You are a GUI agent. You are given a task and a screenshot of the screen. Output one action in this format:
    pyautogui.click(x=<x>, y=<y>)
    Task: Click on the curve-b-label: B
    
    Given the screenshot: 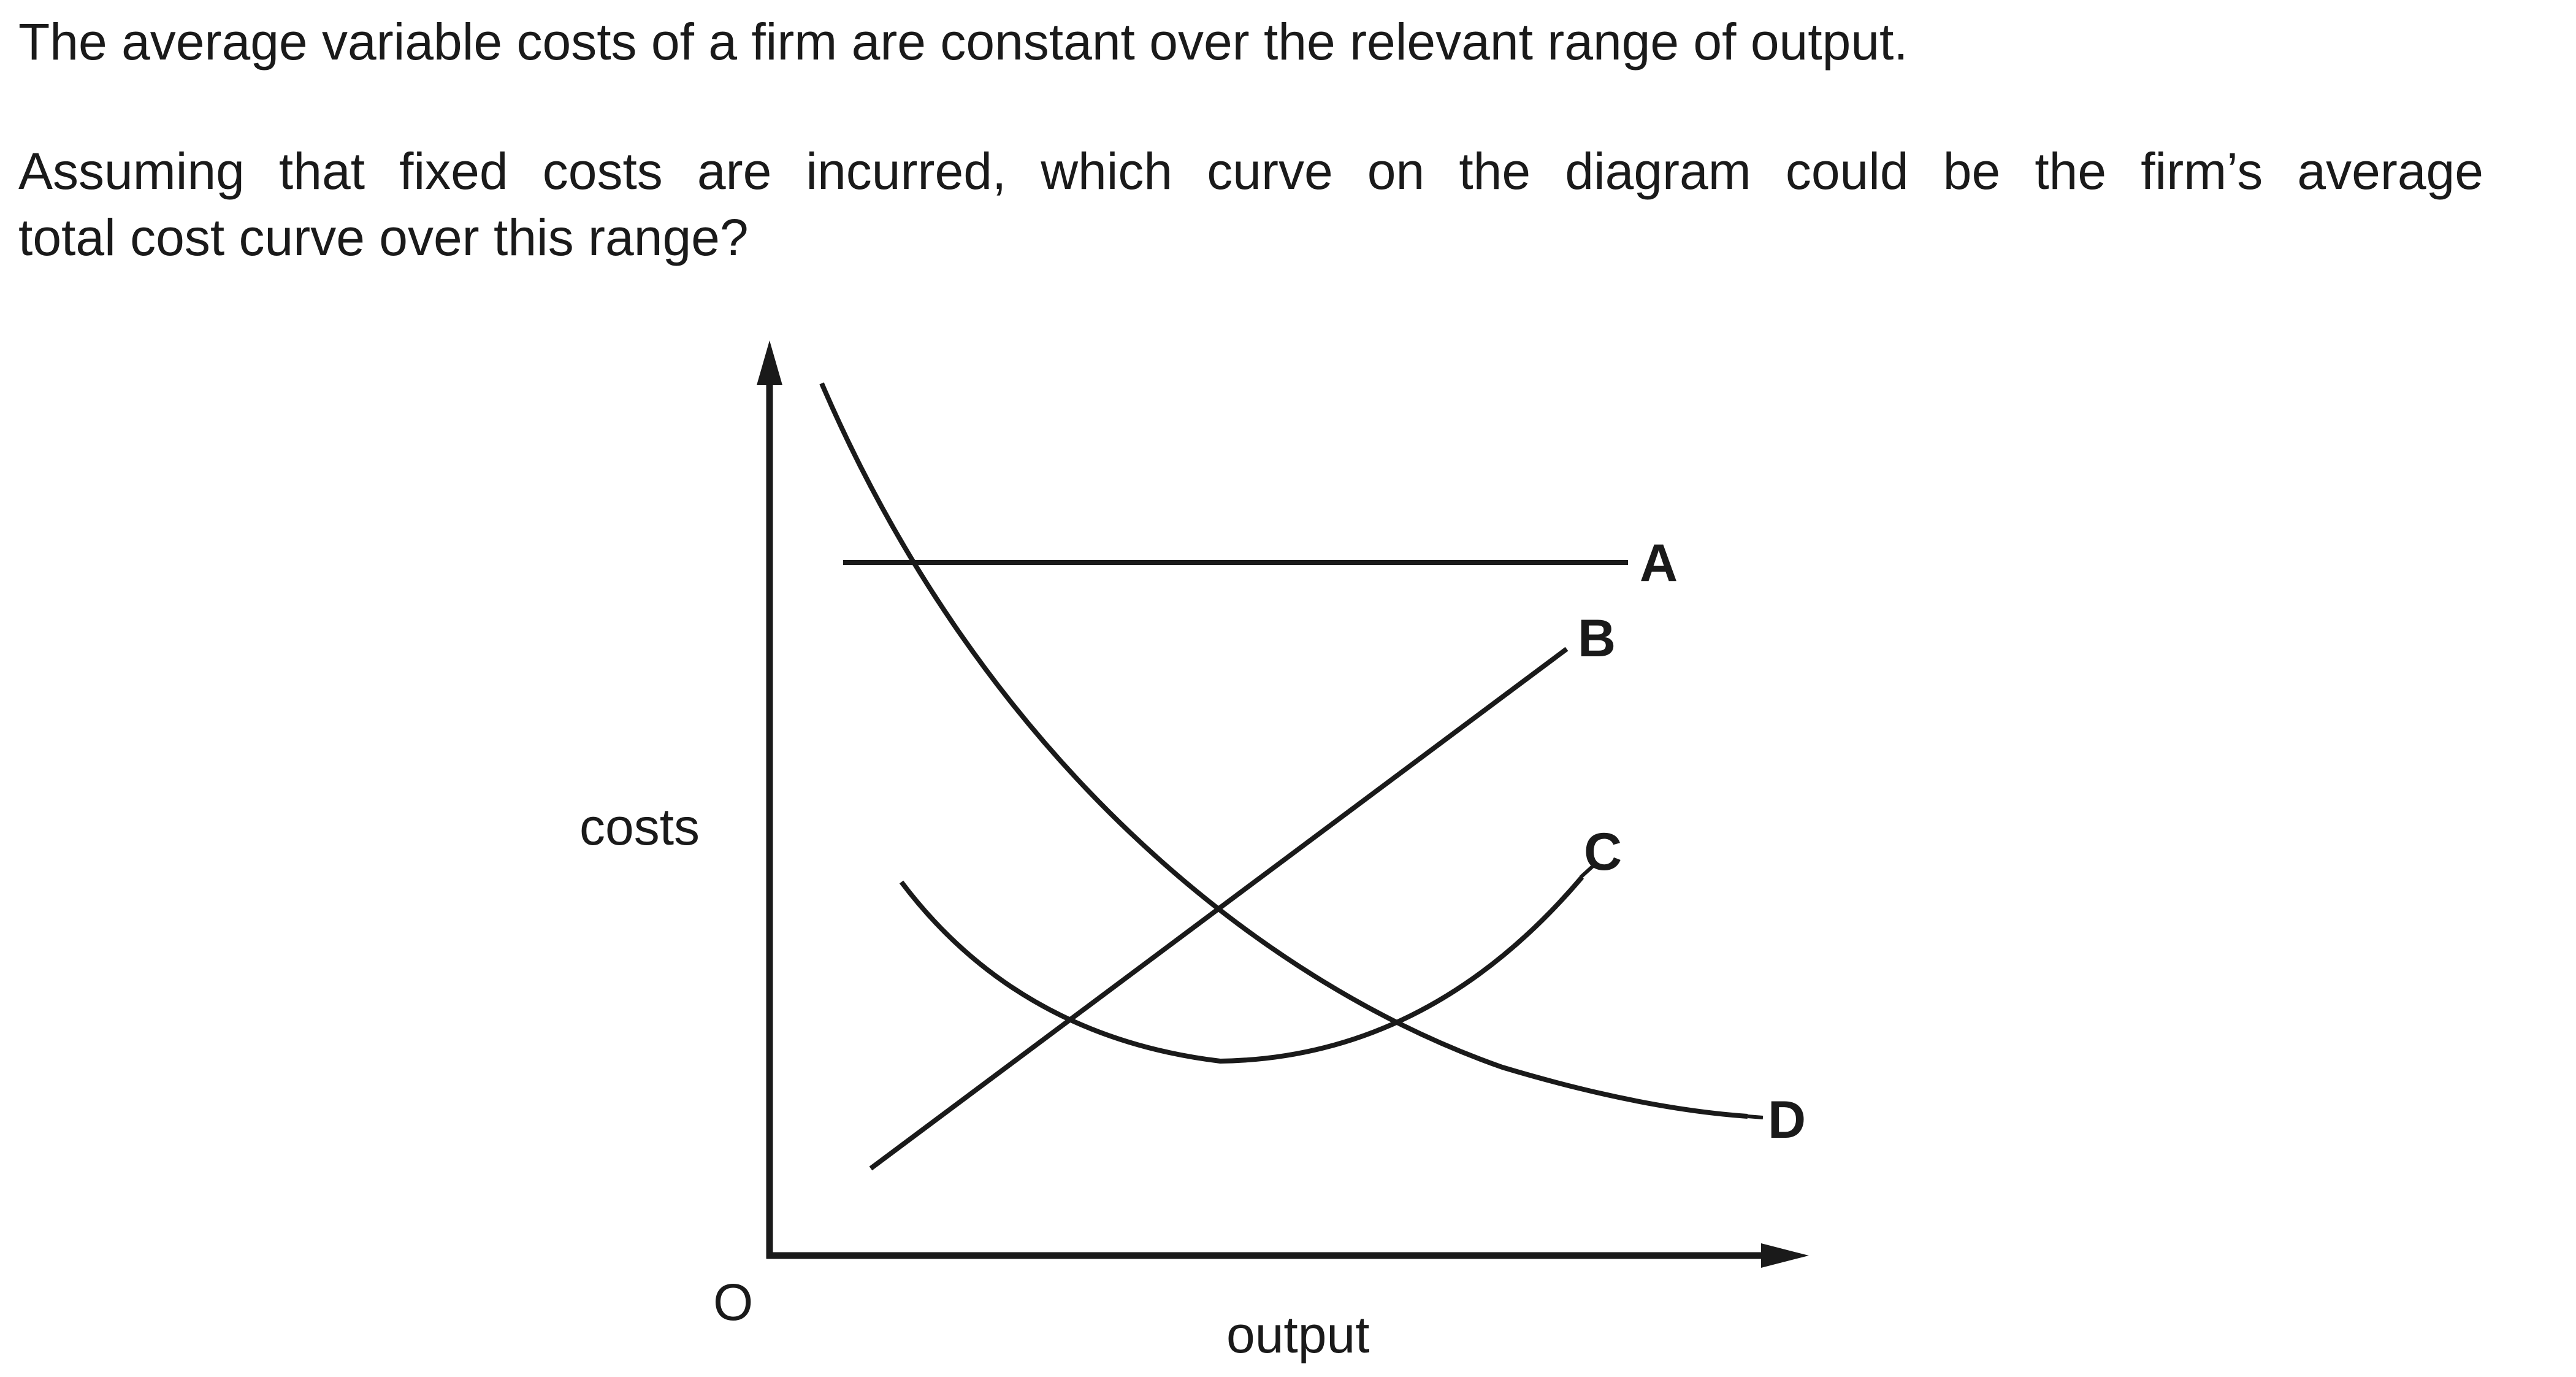 What is the action you would take?
    pyautogui.click(x=1597, y=638)
    